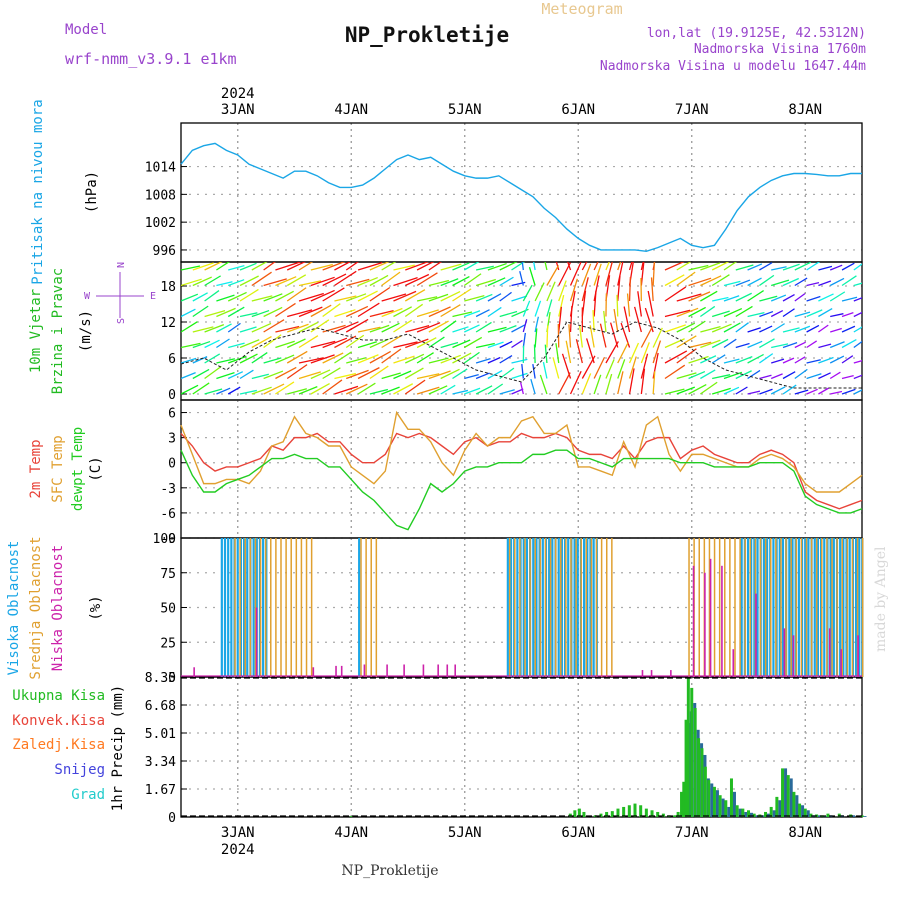  Describe the element at coordinates (238, 94) in the screenshot. I see `top-year-label: 2024` at that location.